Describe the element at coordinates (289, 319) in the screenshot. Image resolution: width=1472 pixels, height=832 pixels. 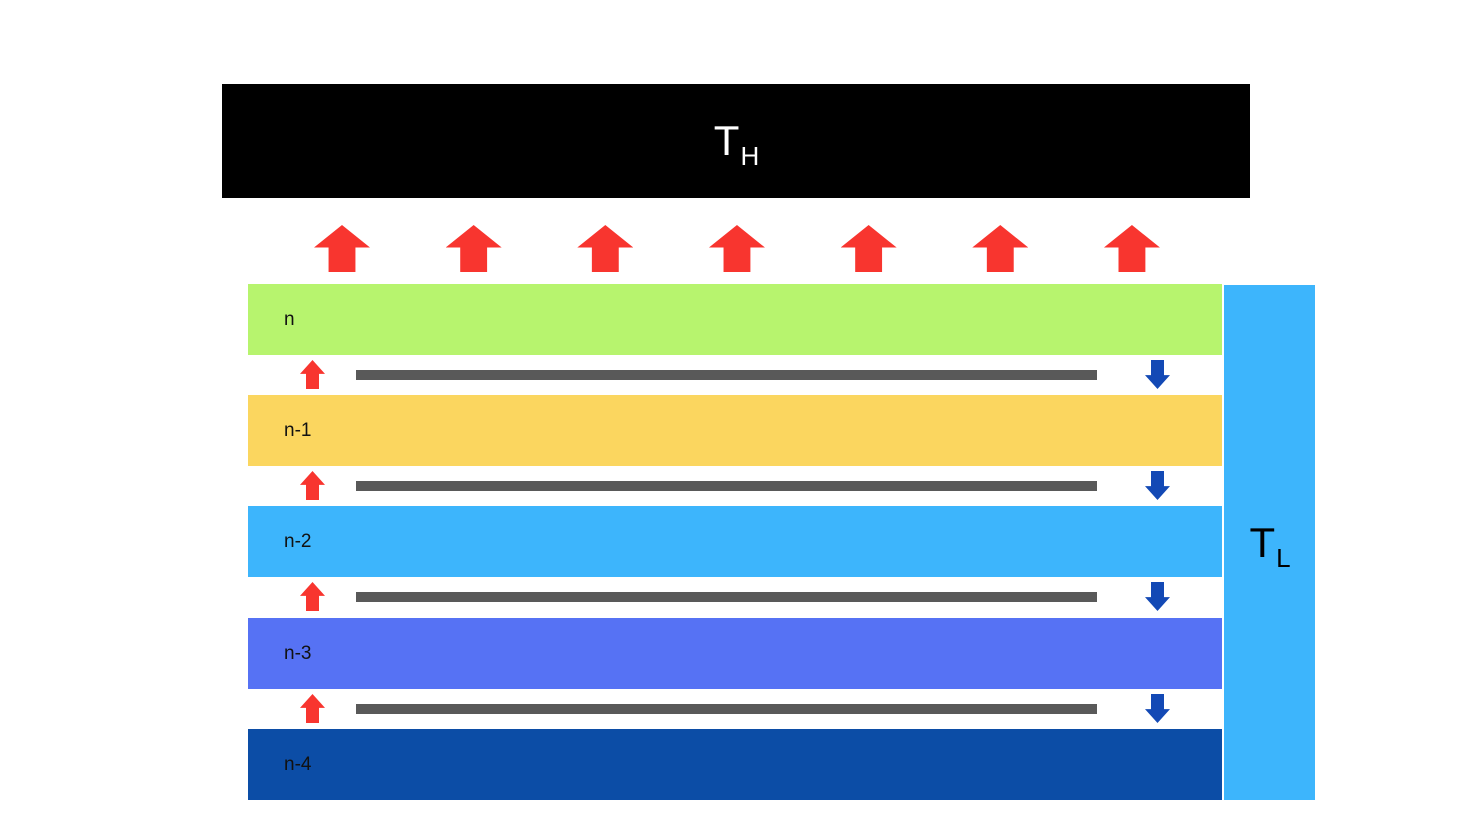
I see `layer-label: n` at that location.